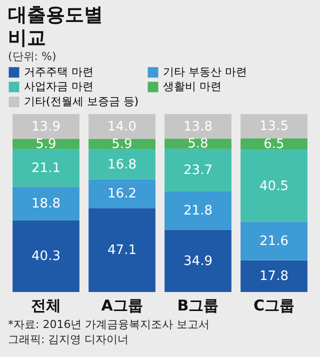 The height and width of the screenshot is (357, 320). What do you see at coordinates (59, 86) in the screenshot?
I see `legend-label: 사업자금 마련` at bounding box center [59, 86].